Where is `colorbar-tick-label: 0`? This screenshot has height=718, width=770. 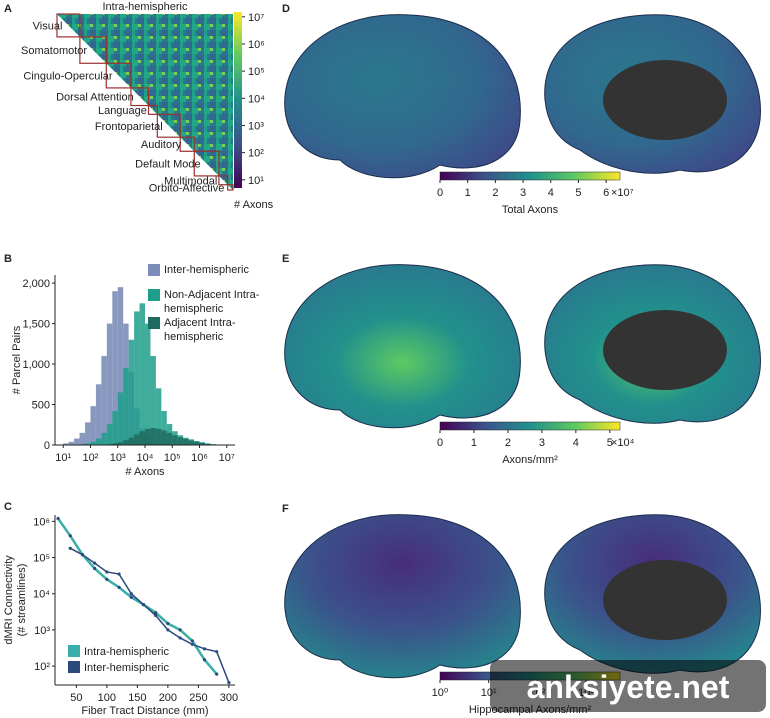 colorbar-tick-label: 0 is located at coordinates (440, 193).